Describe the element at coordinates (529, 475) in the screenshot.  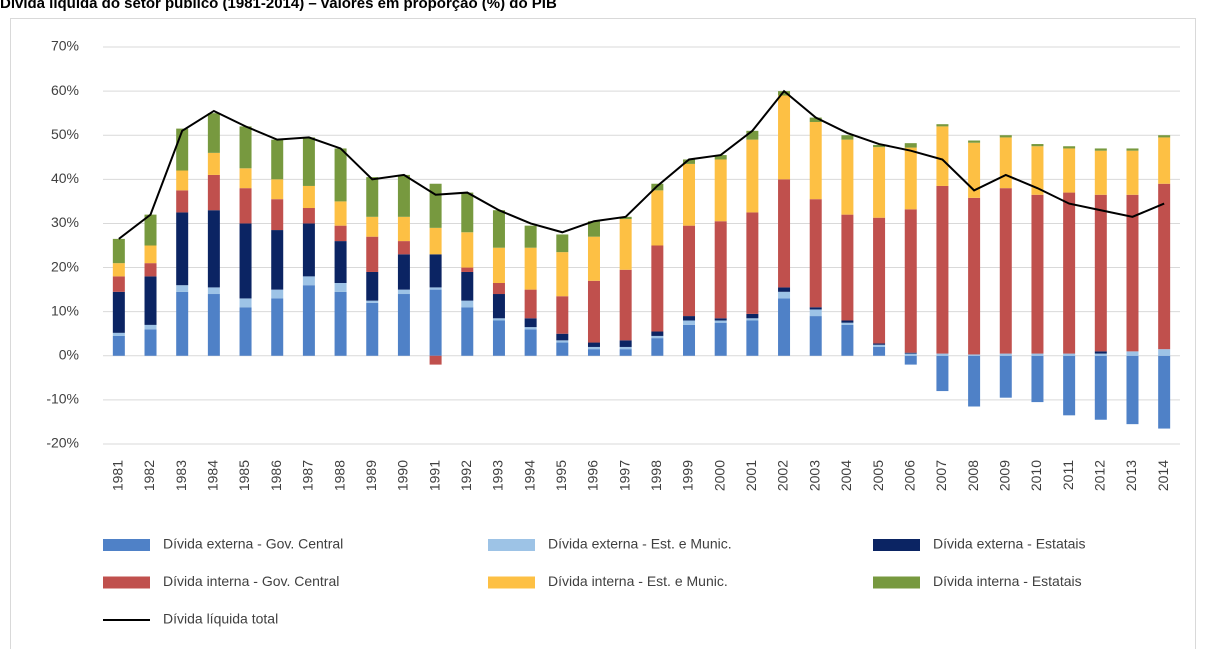
I see `x-tick-label: 1994` at that location.